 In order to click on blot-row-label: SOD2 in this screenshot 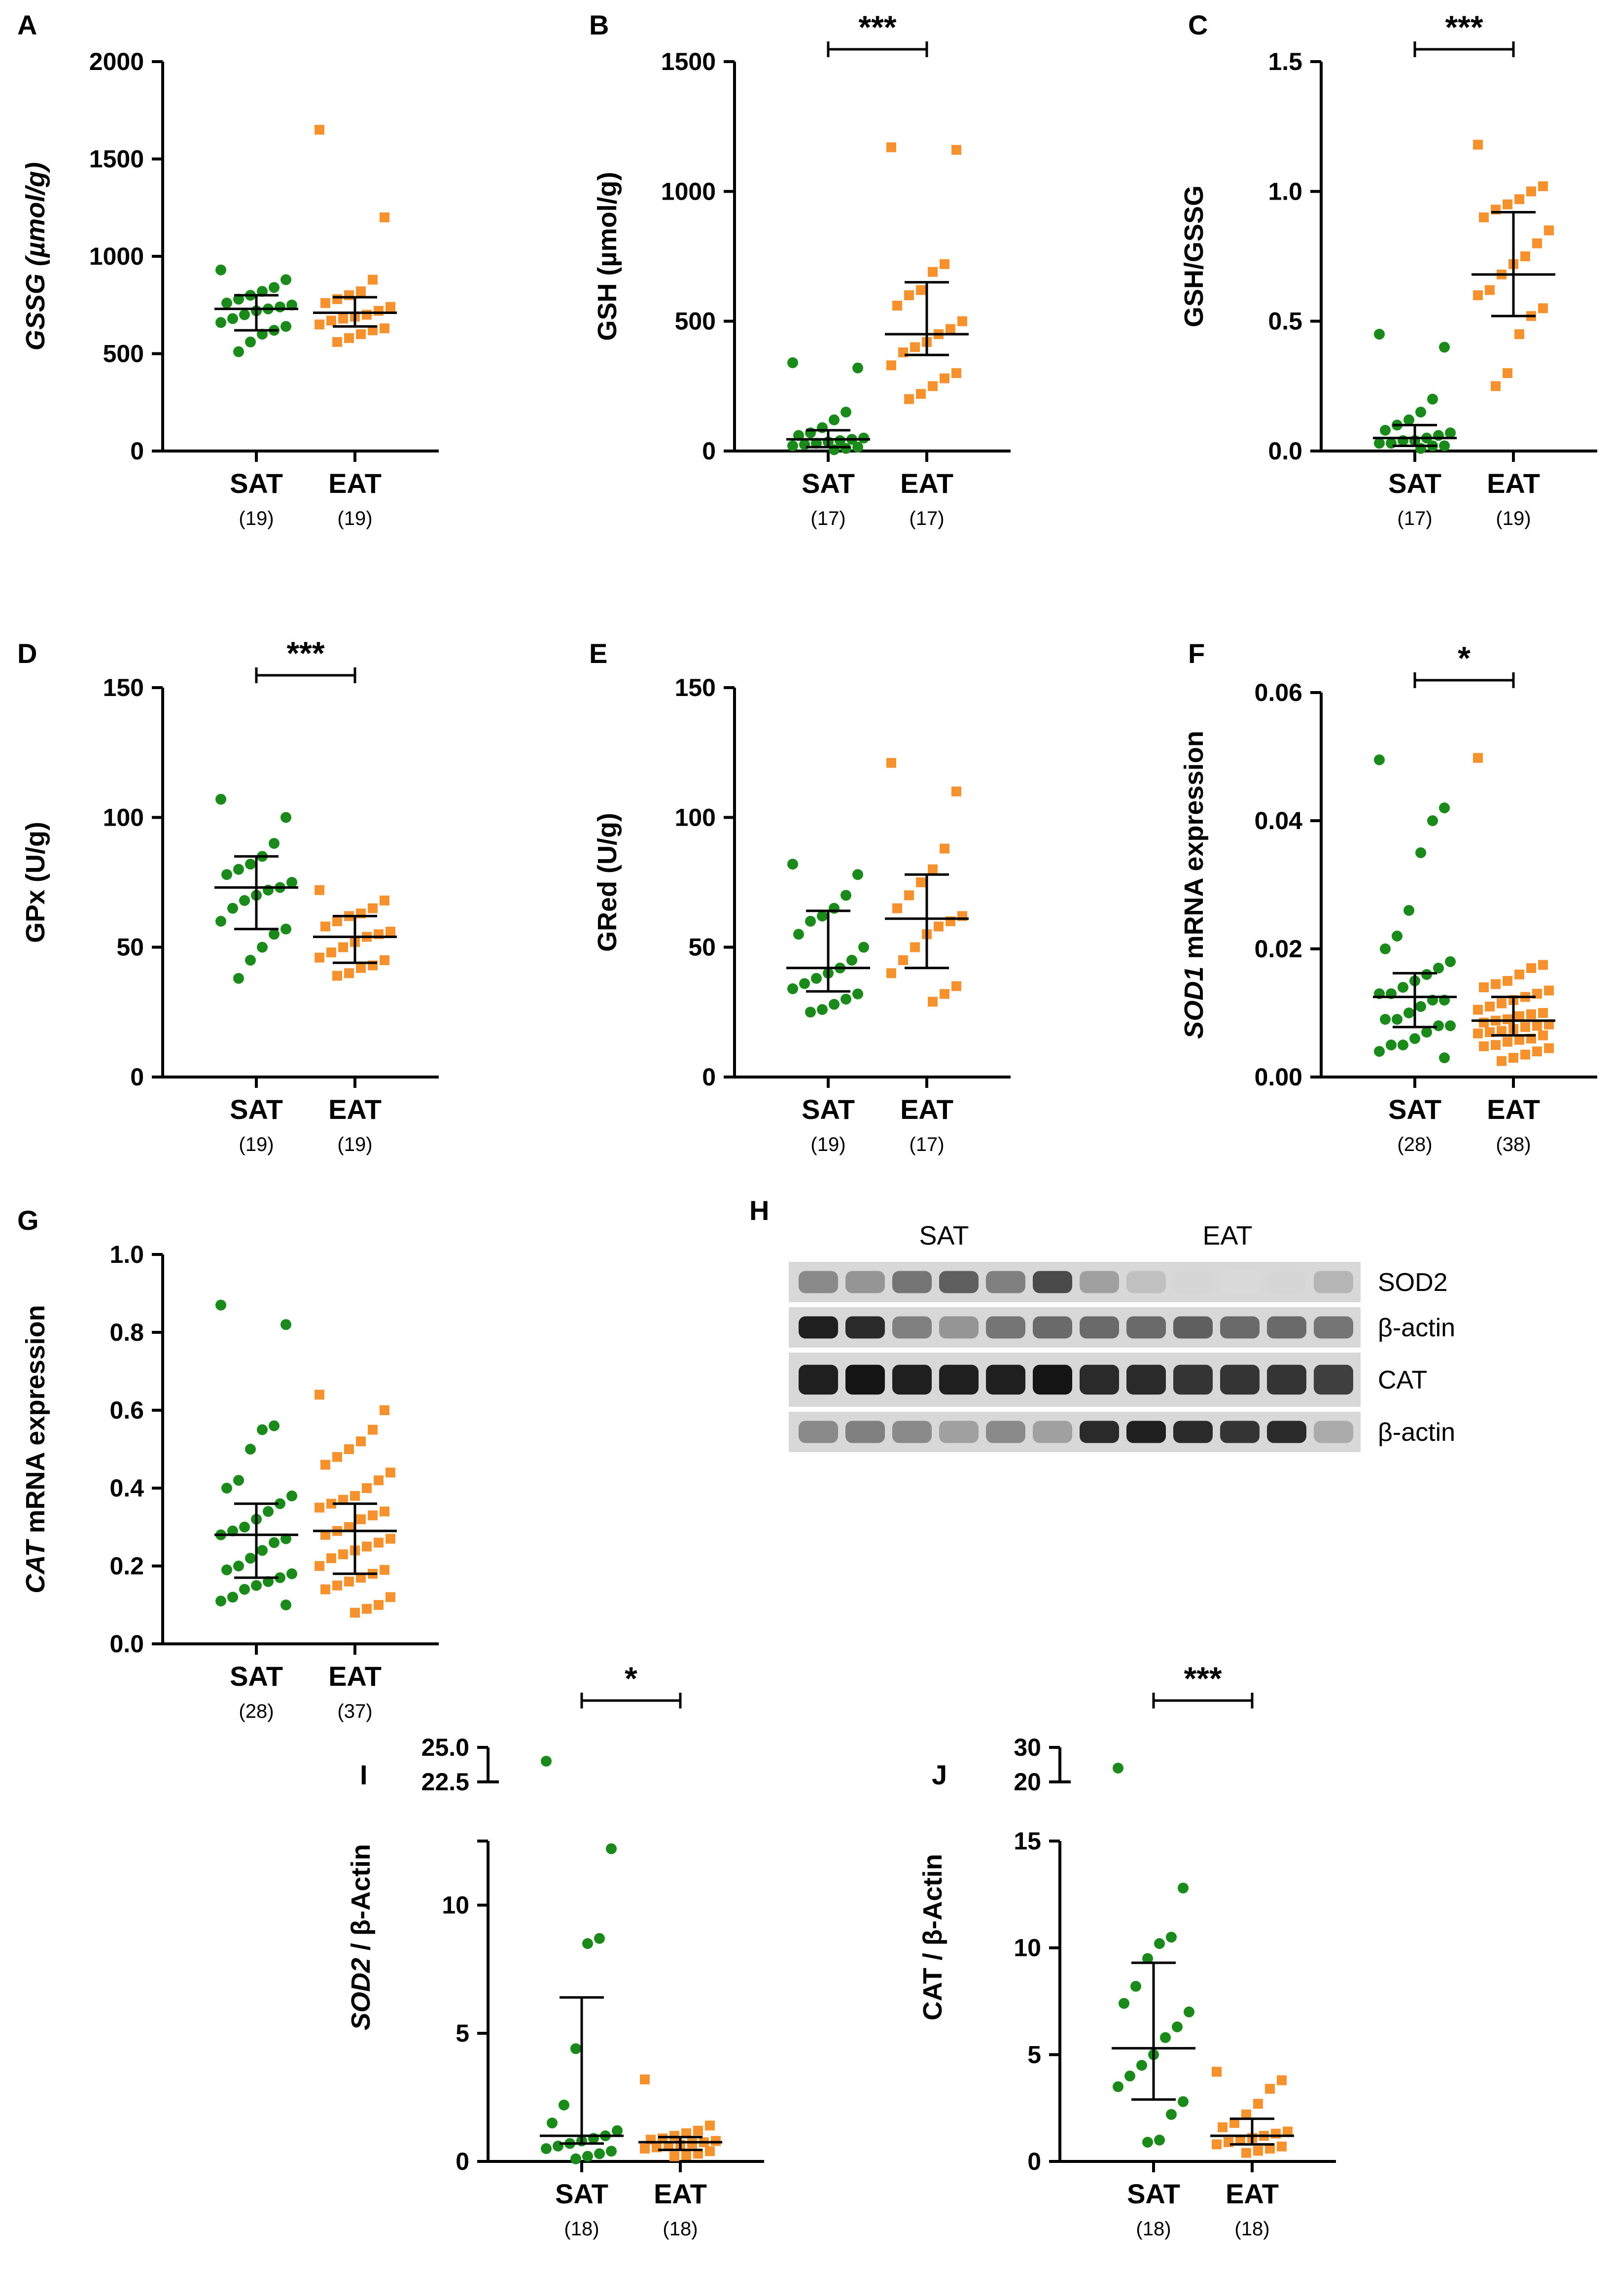, I will do `click(1413, 1282)`.